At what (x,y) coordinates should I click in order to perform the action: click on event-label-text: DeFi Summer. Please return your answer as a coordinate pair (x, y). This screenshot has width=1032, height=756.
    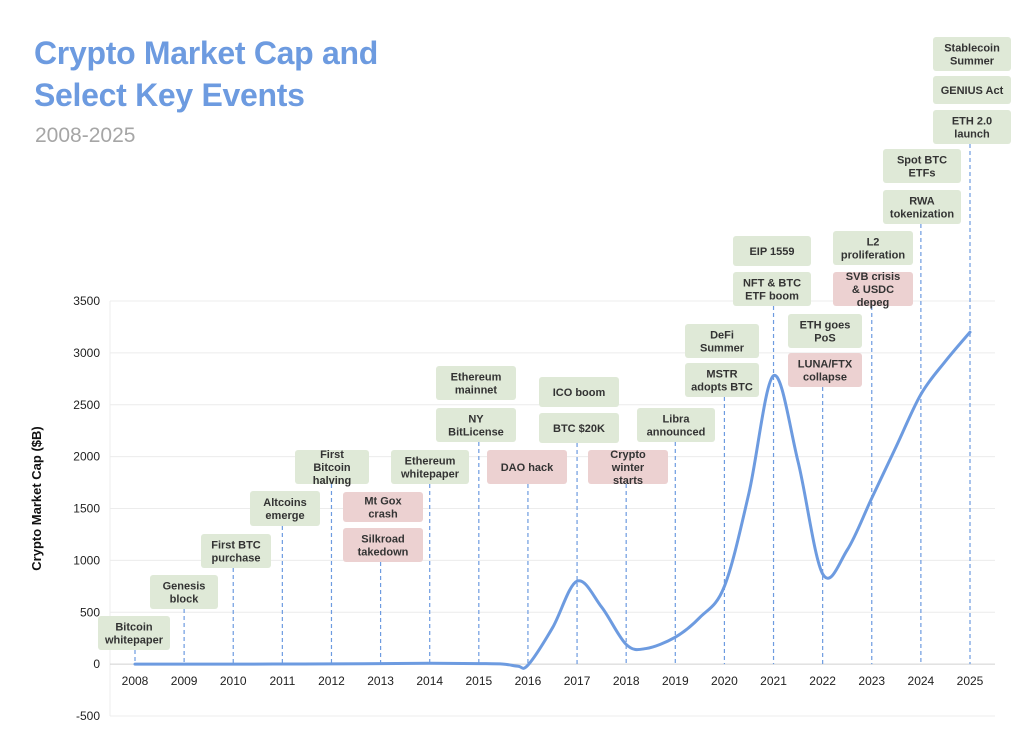
    Looking at the image, I should click on (722, 342).